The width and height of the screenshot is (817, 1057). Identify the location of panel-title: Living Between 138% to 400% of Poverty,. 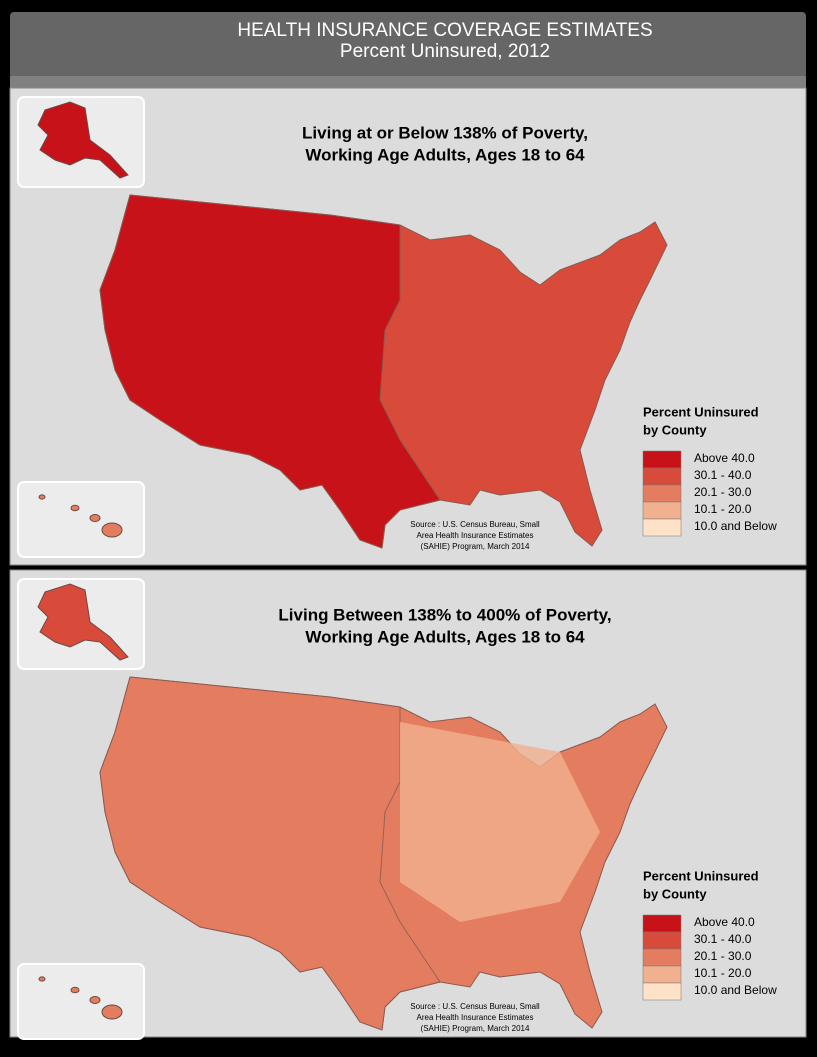
(444, 614).